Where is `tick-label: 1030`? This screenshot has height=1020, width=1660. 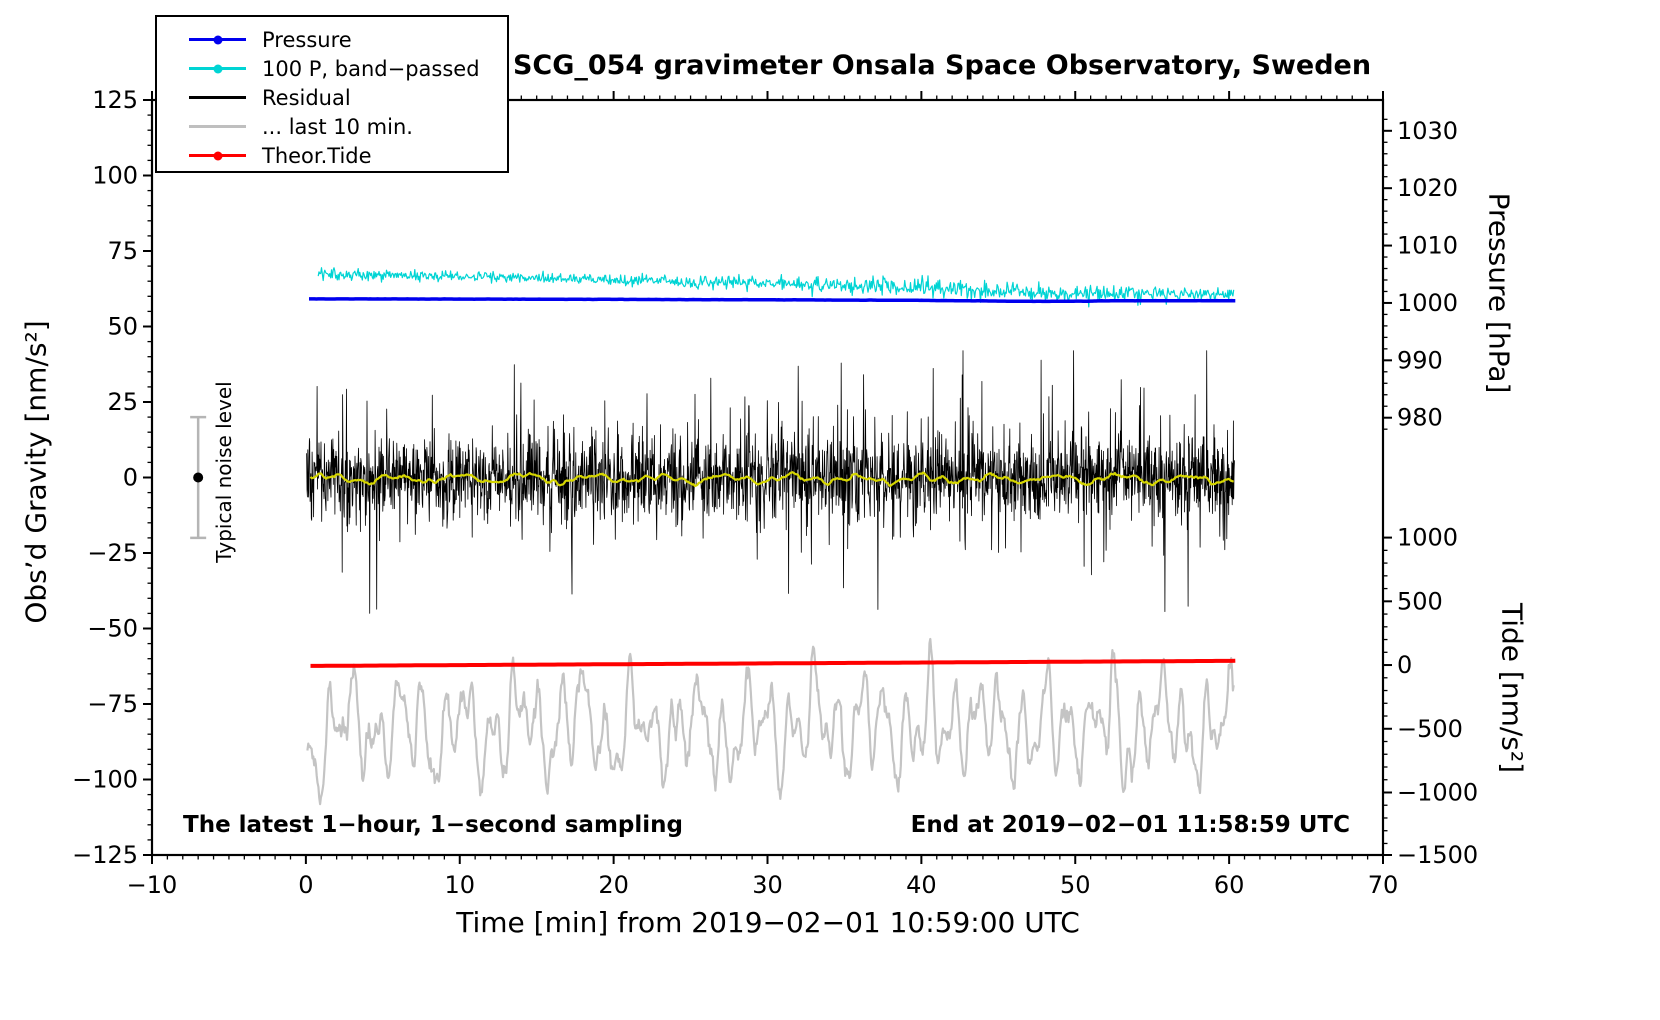 tick-label: 1030 is located at coordinates (1427, 131).